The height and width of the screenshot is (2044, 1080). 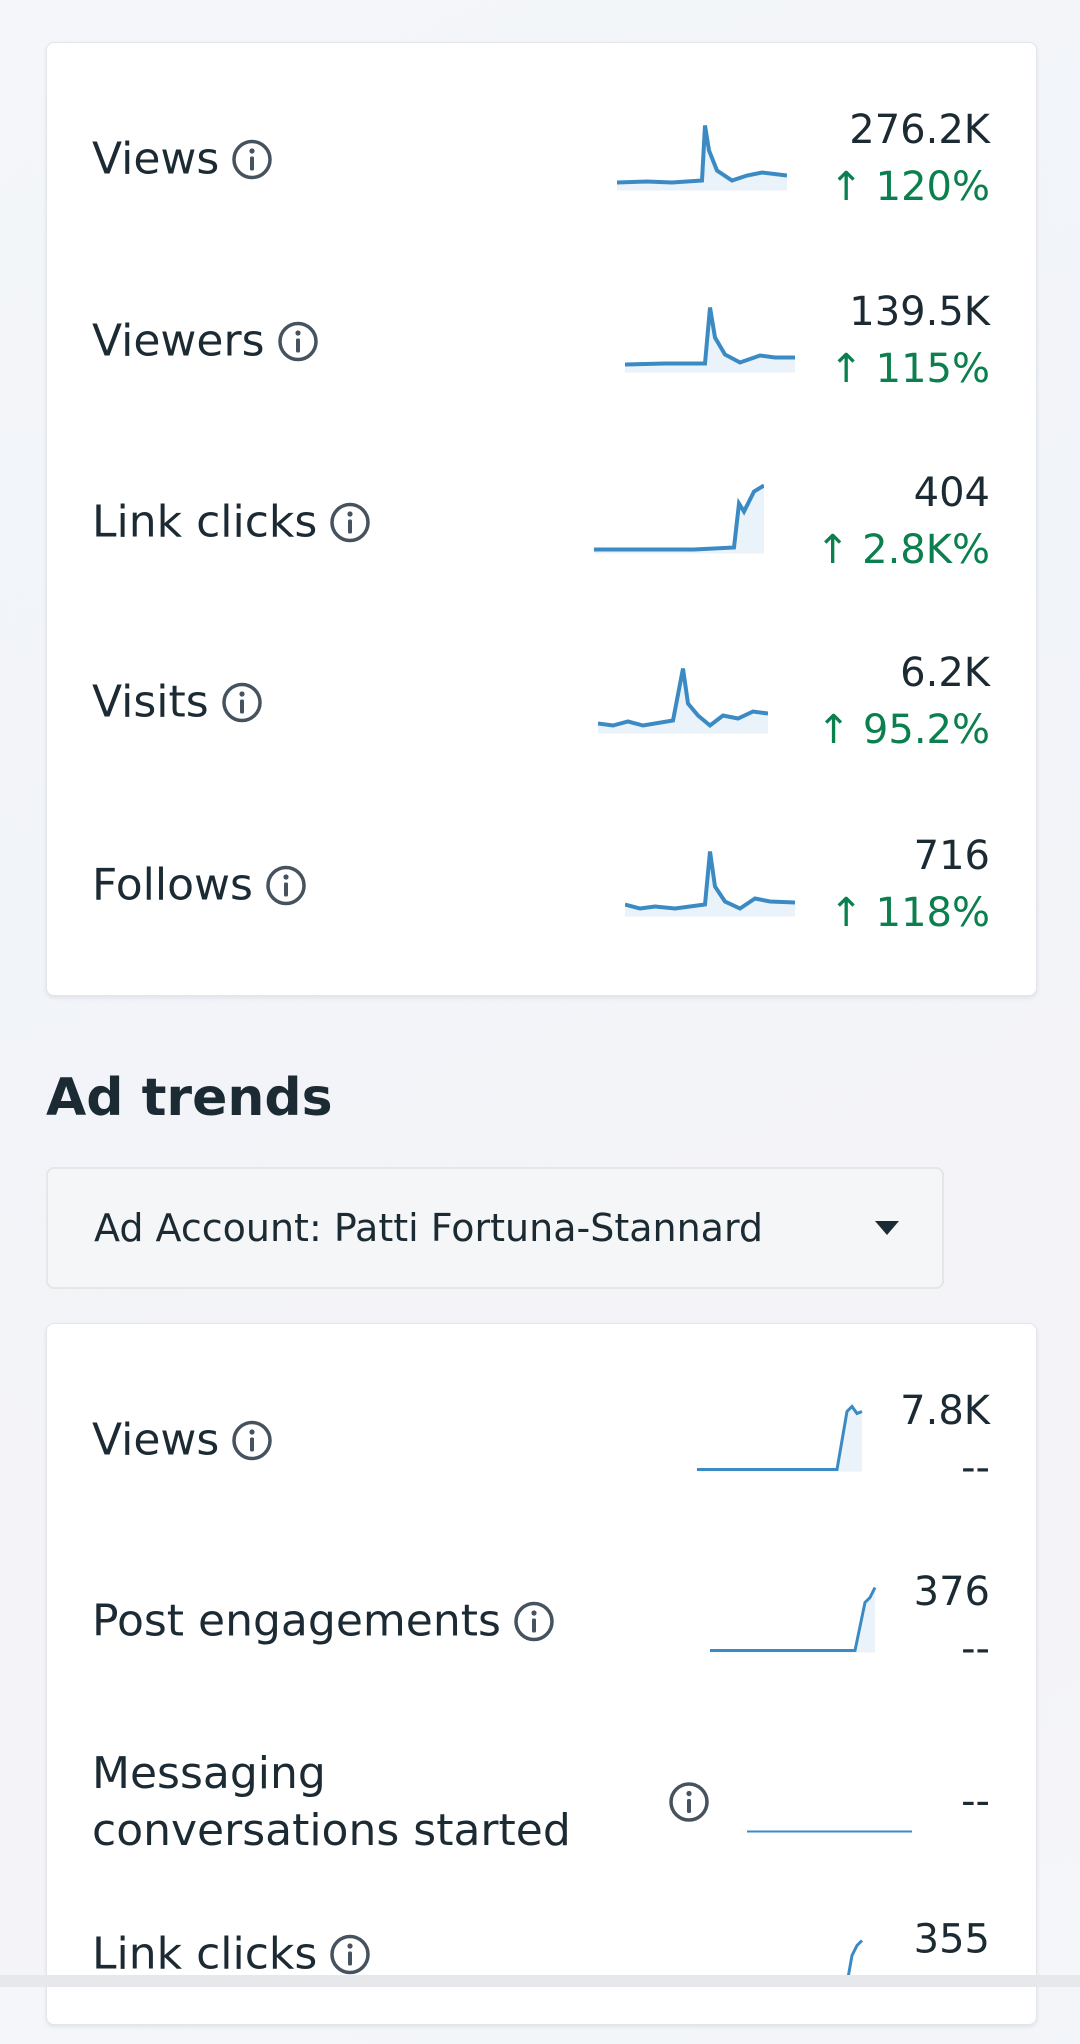 I want to click on metric-row: Viewers 139.5K ↑ 115%, so click(x=541, y=341).